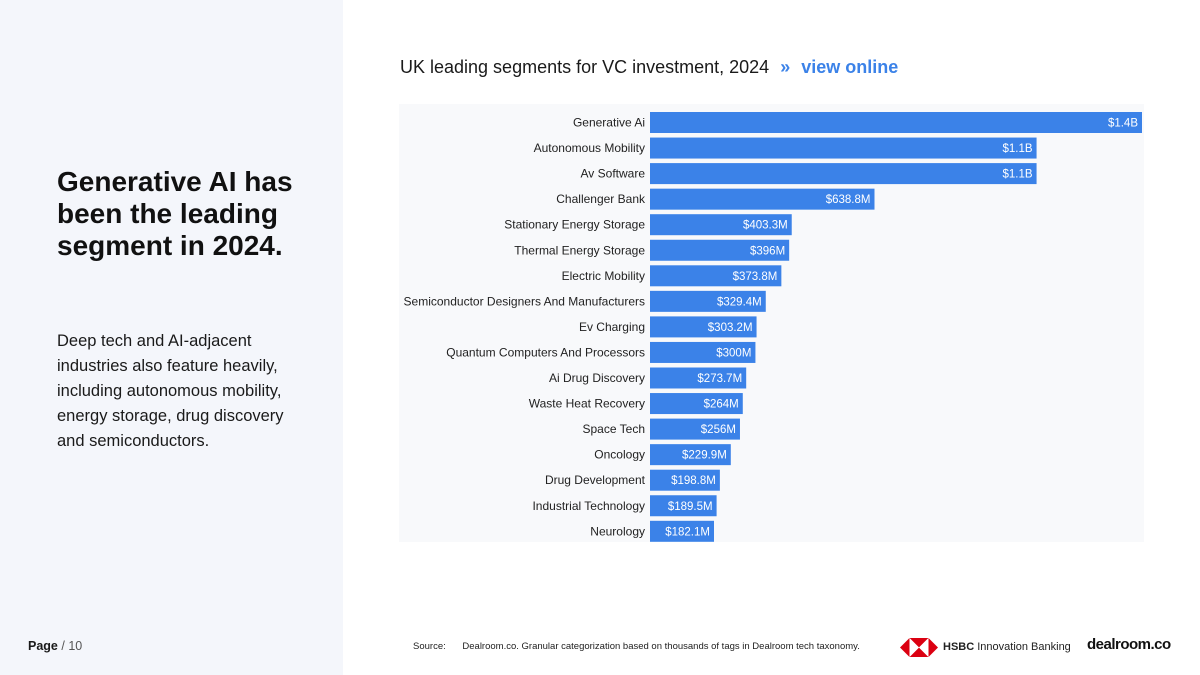 Image resolution: width=1200 pixels, height=675 pixels. What do you see at coordinates (687, 532) in the screenshot?
I see `value-label: $182.1M` at bounding box center [687, 532].